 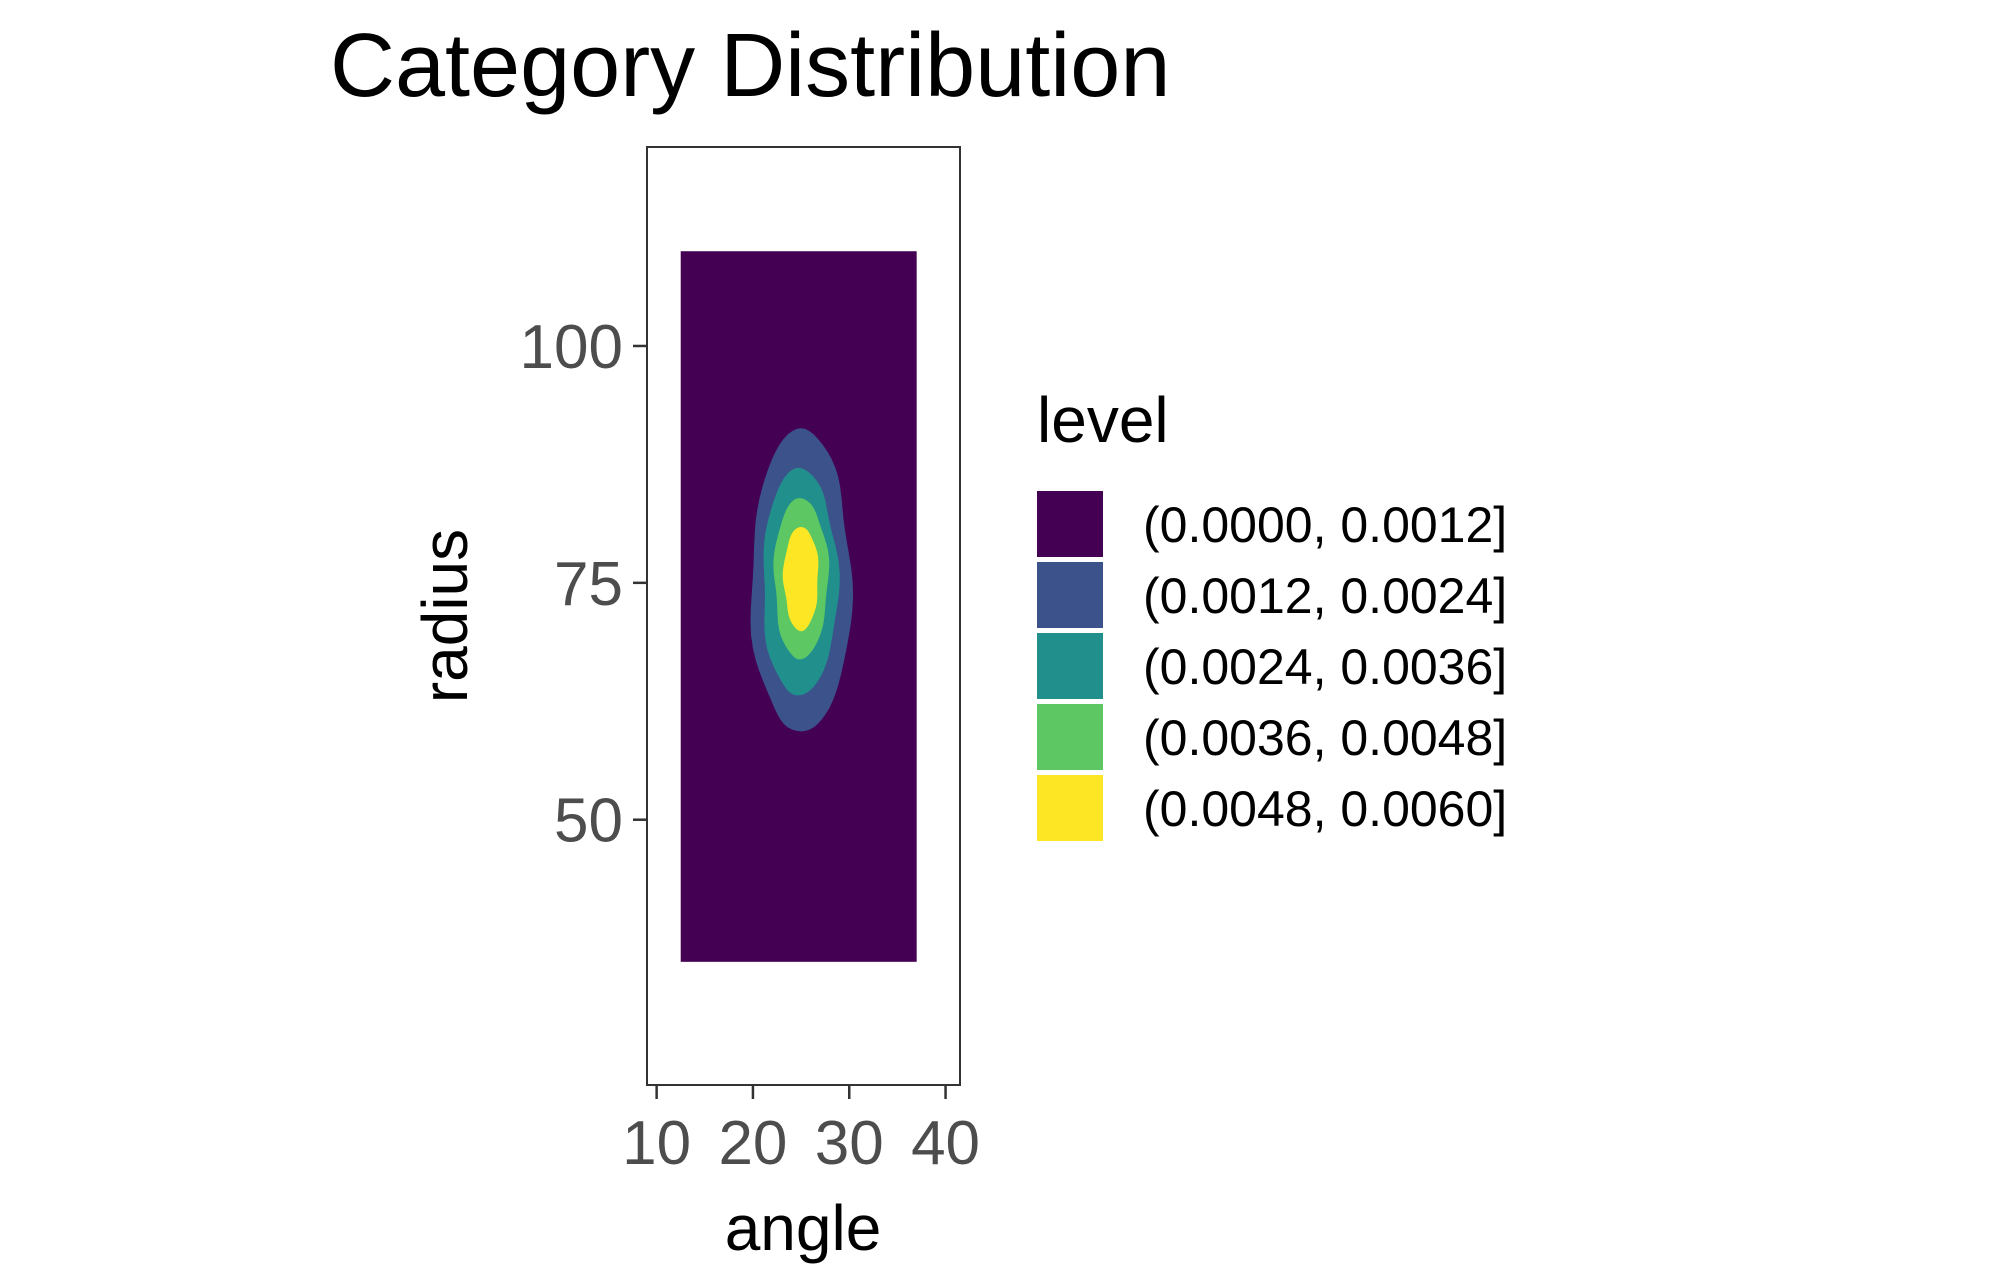 What do you see at coordinates (801, 1131) in the screenshot?
I see `x-axis: 10 20 30 40` at bounding box center [801, 1131].